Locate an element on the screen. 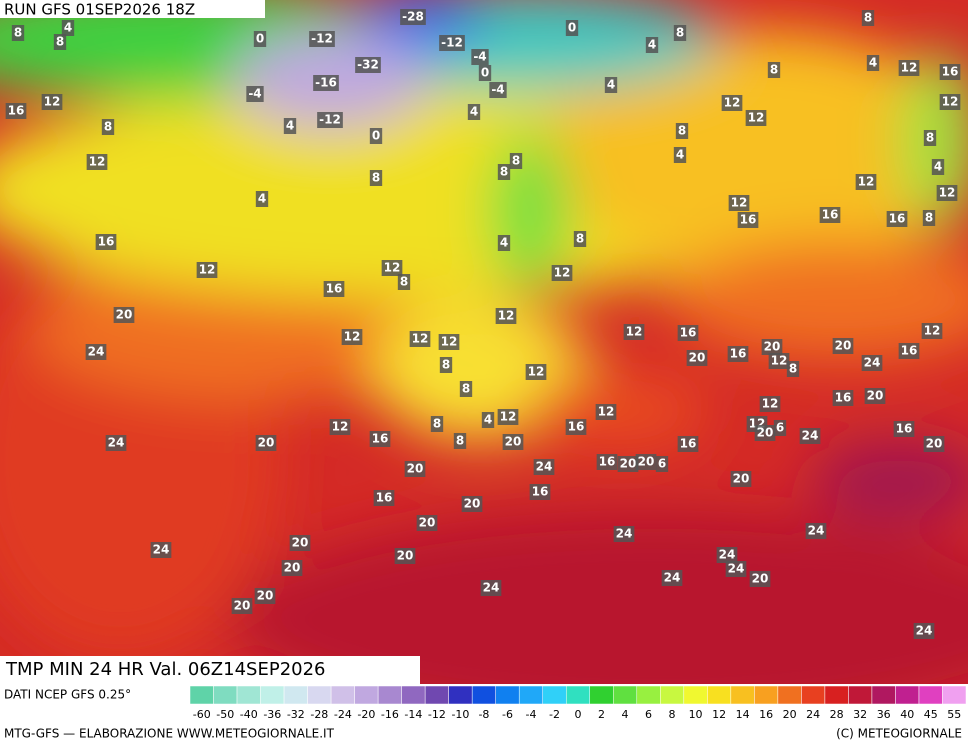  legend-label: -6 is located at coordinates (507, 714).